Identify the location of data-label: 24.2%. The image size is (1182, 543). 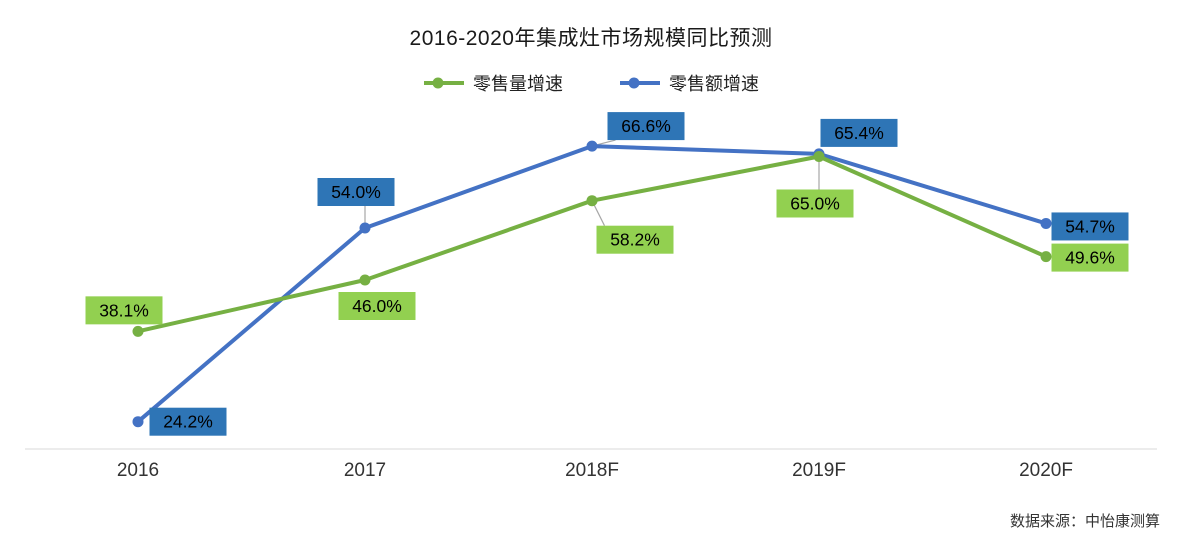
(188, 422).